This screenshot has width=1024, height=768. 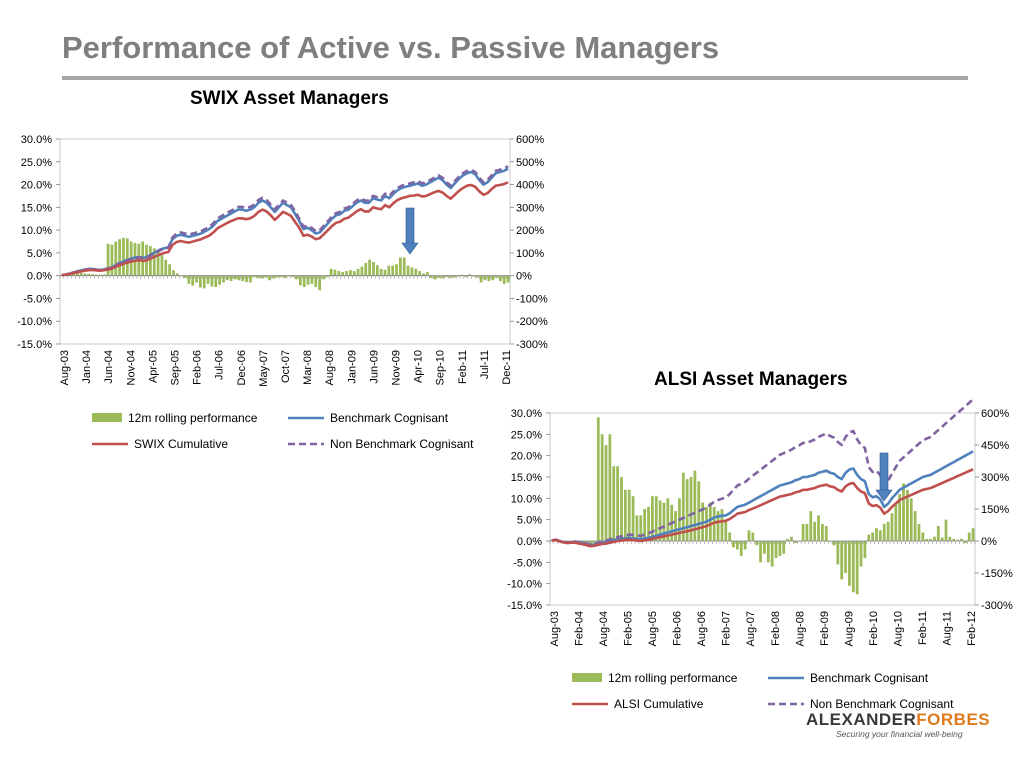 I want to click on left-axis-tick-label: 0.0%, so click(x=529, y=542).